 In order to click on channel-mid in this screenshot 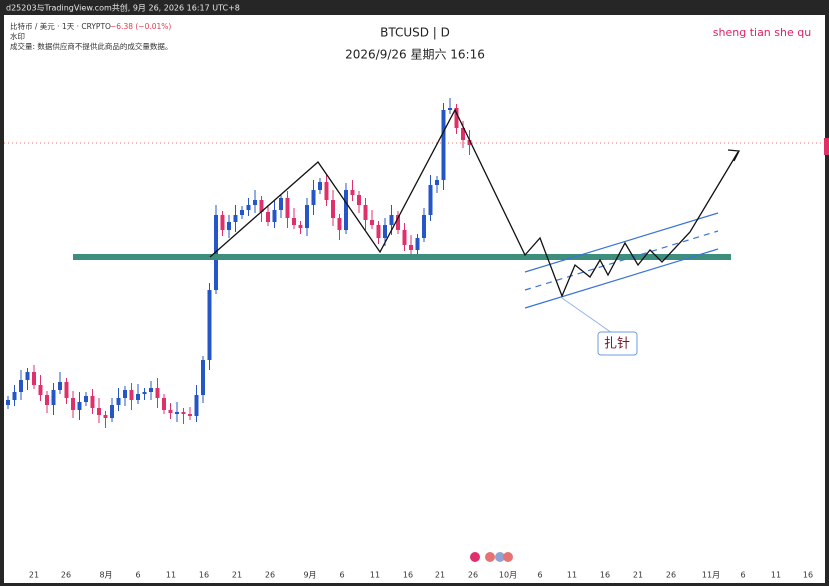, I will do `click(621, 260)`.